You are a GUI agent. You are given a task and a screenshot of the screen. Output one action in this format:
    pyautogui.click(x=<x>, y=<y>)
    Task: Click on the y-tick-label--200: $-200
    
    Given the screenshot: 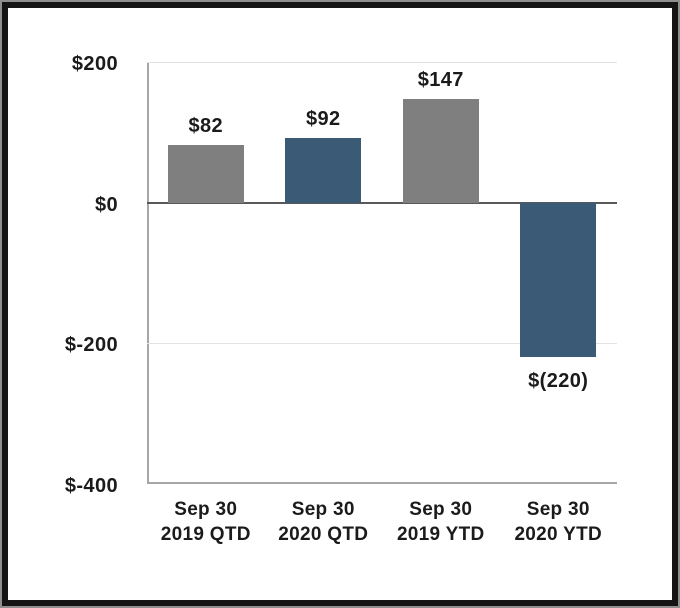 What is the action you would take?
    pyautogui.click(x=91, y=345)
    